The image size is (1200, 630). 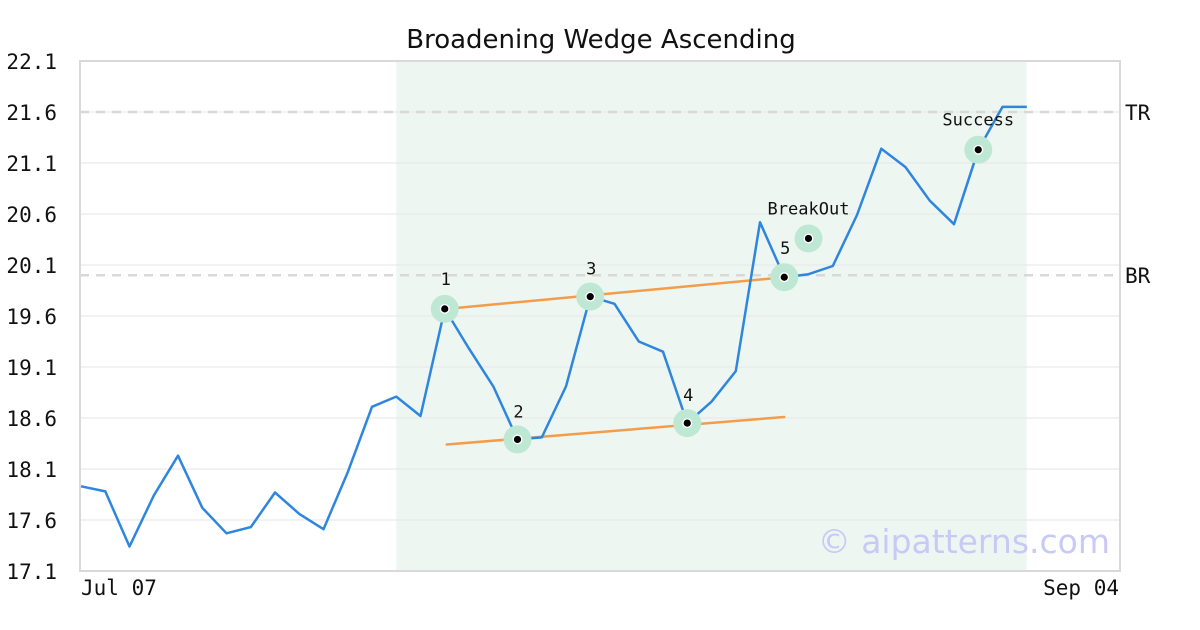 What do you see at coordinates (601, 40) in the screenshot?
I see `chart-title: Broadening Wedge Ascending` at bounding box center [601, 40].